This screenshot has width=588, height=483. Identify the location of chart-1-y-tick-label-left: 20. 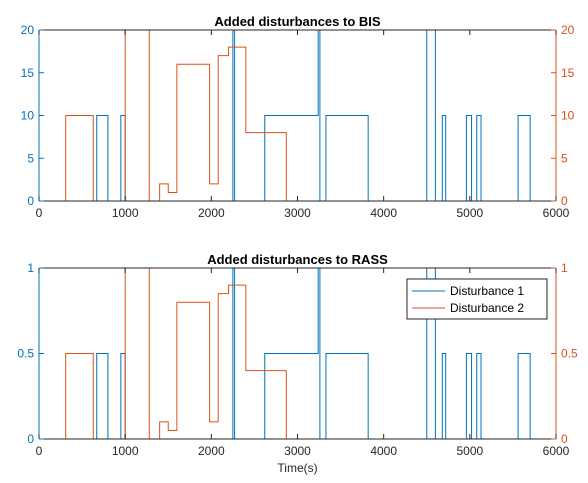
(28, 30).